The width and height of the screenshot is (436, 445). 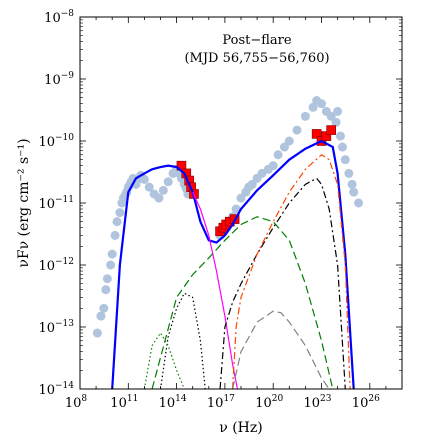 I want to click on x-axis-label: ν (Hz), so click(x=240, y=428).